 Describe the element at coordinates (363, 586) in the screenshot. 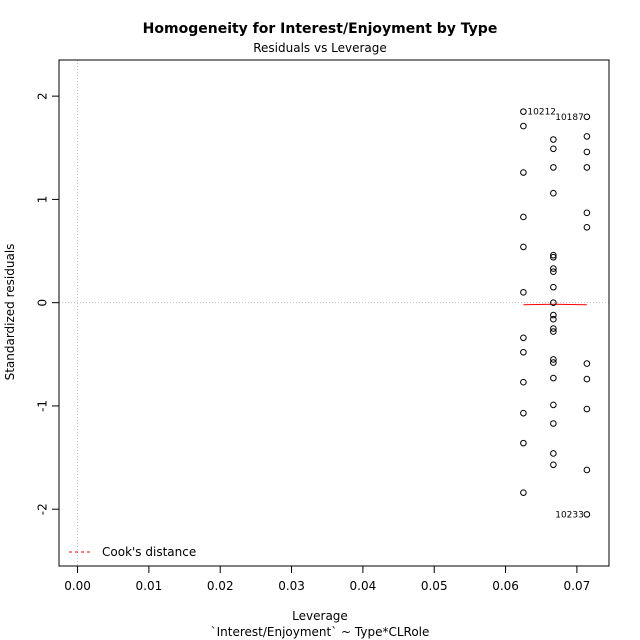

I see `x-tick-label: 0.04` at that location.